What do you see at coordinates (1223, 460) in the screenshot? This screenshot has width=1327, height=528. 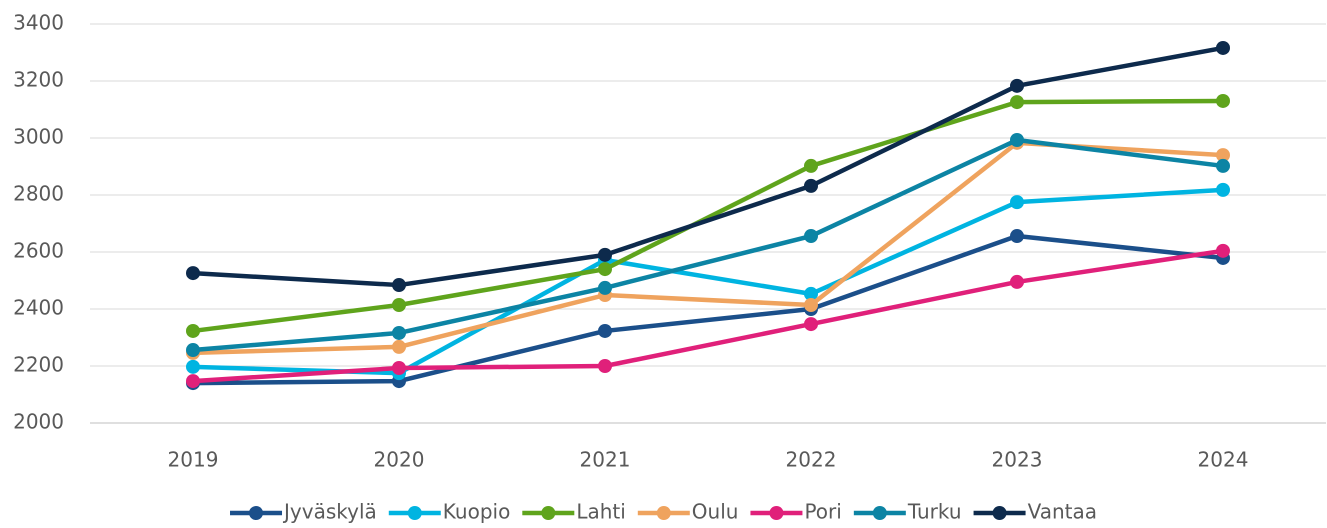 I see `x-tick-label: 2024` at bounding box center [1223, 460].